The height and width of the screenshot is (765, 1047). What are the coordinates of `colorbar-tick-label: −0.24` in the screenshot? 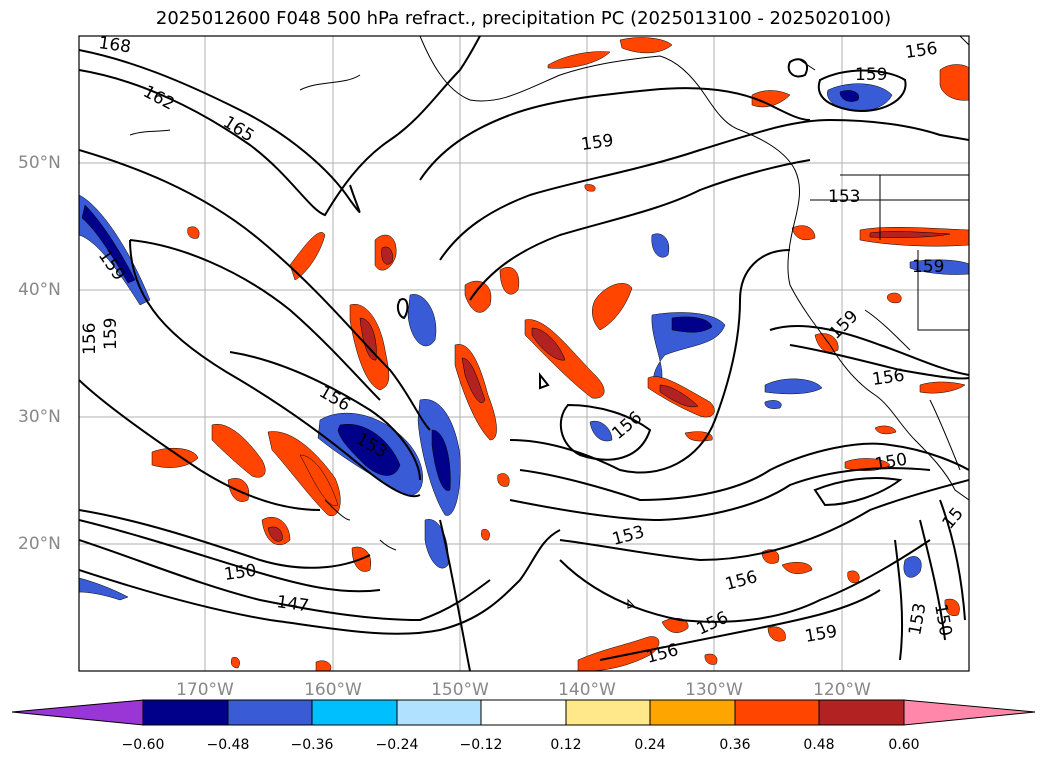 It's located at (397, 745).